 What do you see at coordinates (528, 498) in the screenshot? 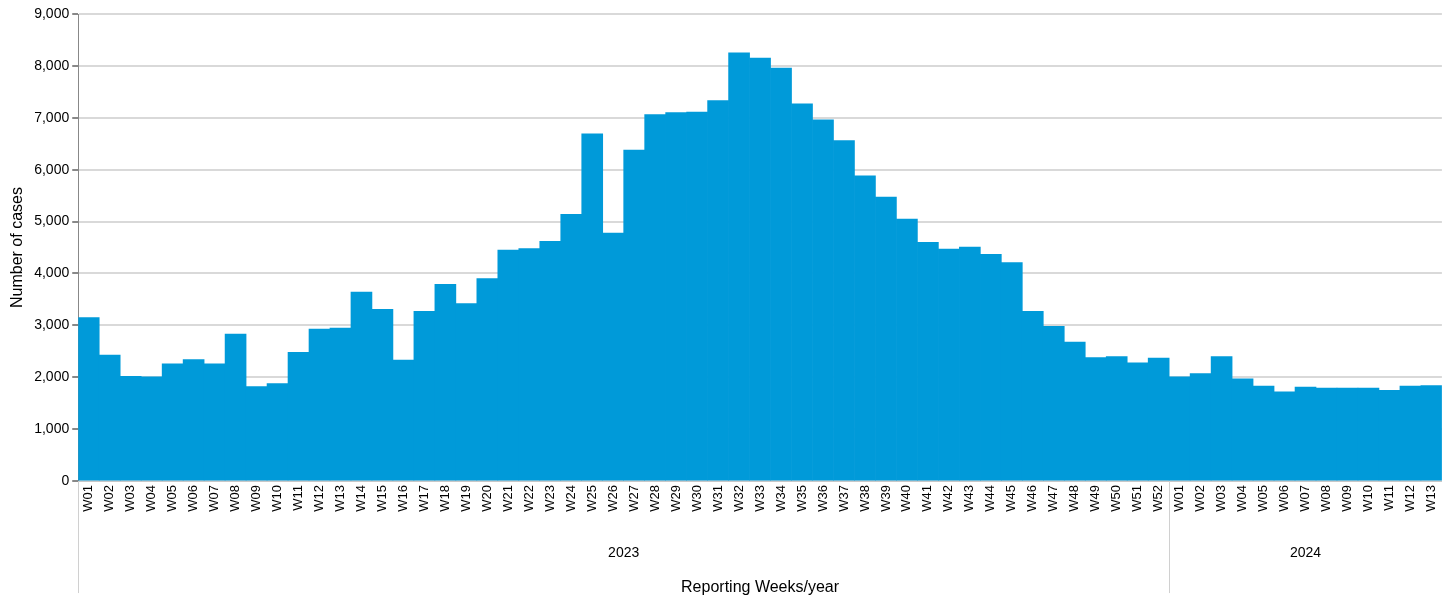
I see `x-tick-label: W22` at bounding box center [528, 498].